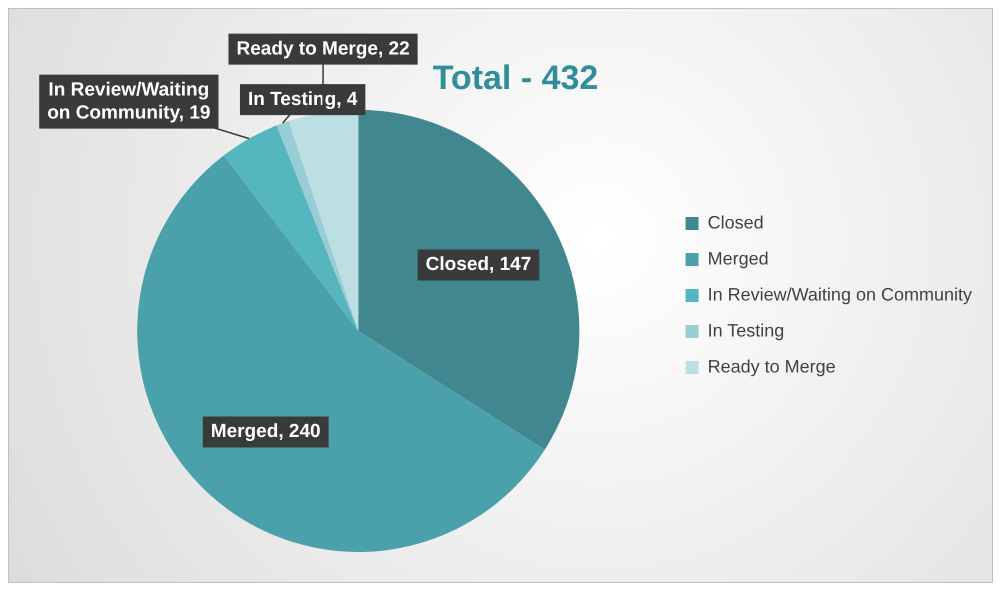  What do you see at coordinates (746, 330) in the screenshot?
I see `legend-label: In Testing` at bounding box center [746, 330].